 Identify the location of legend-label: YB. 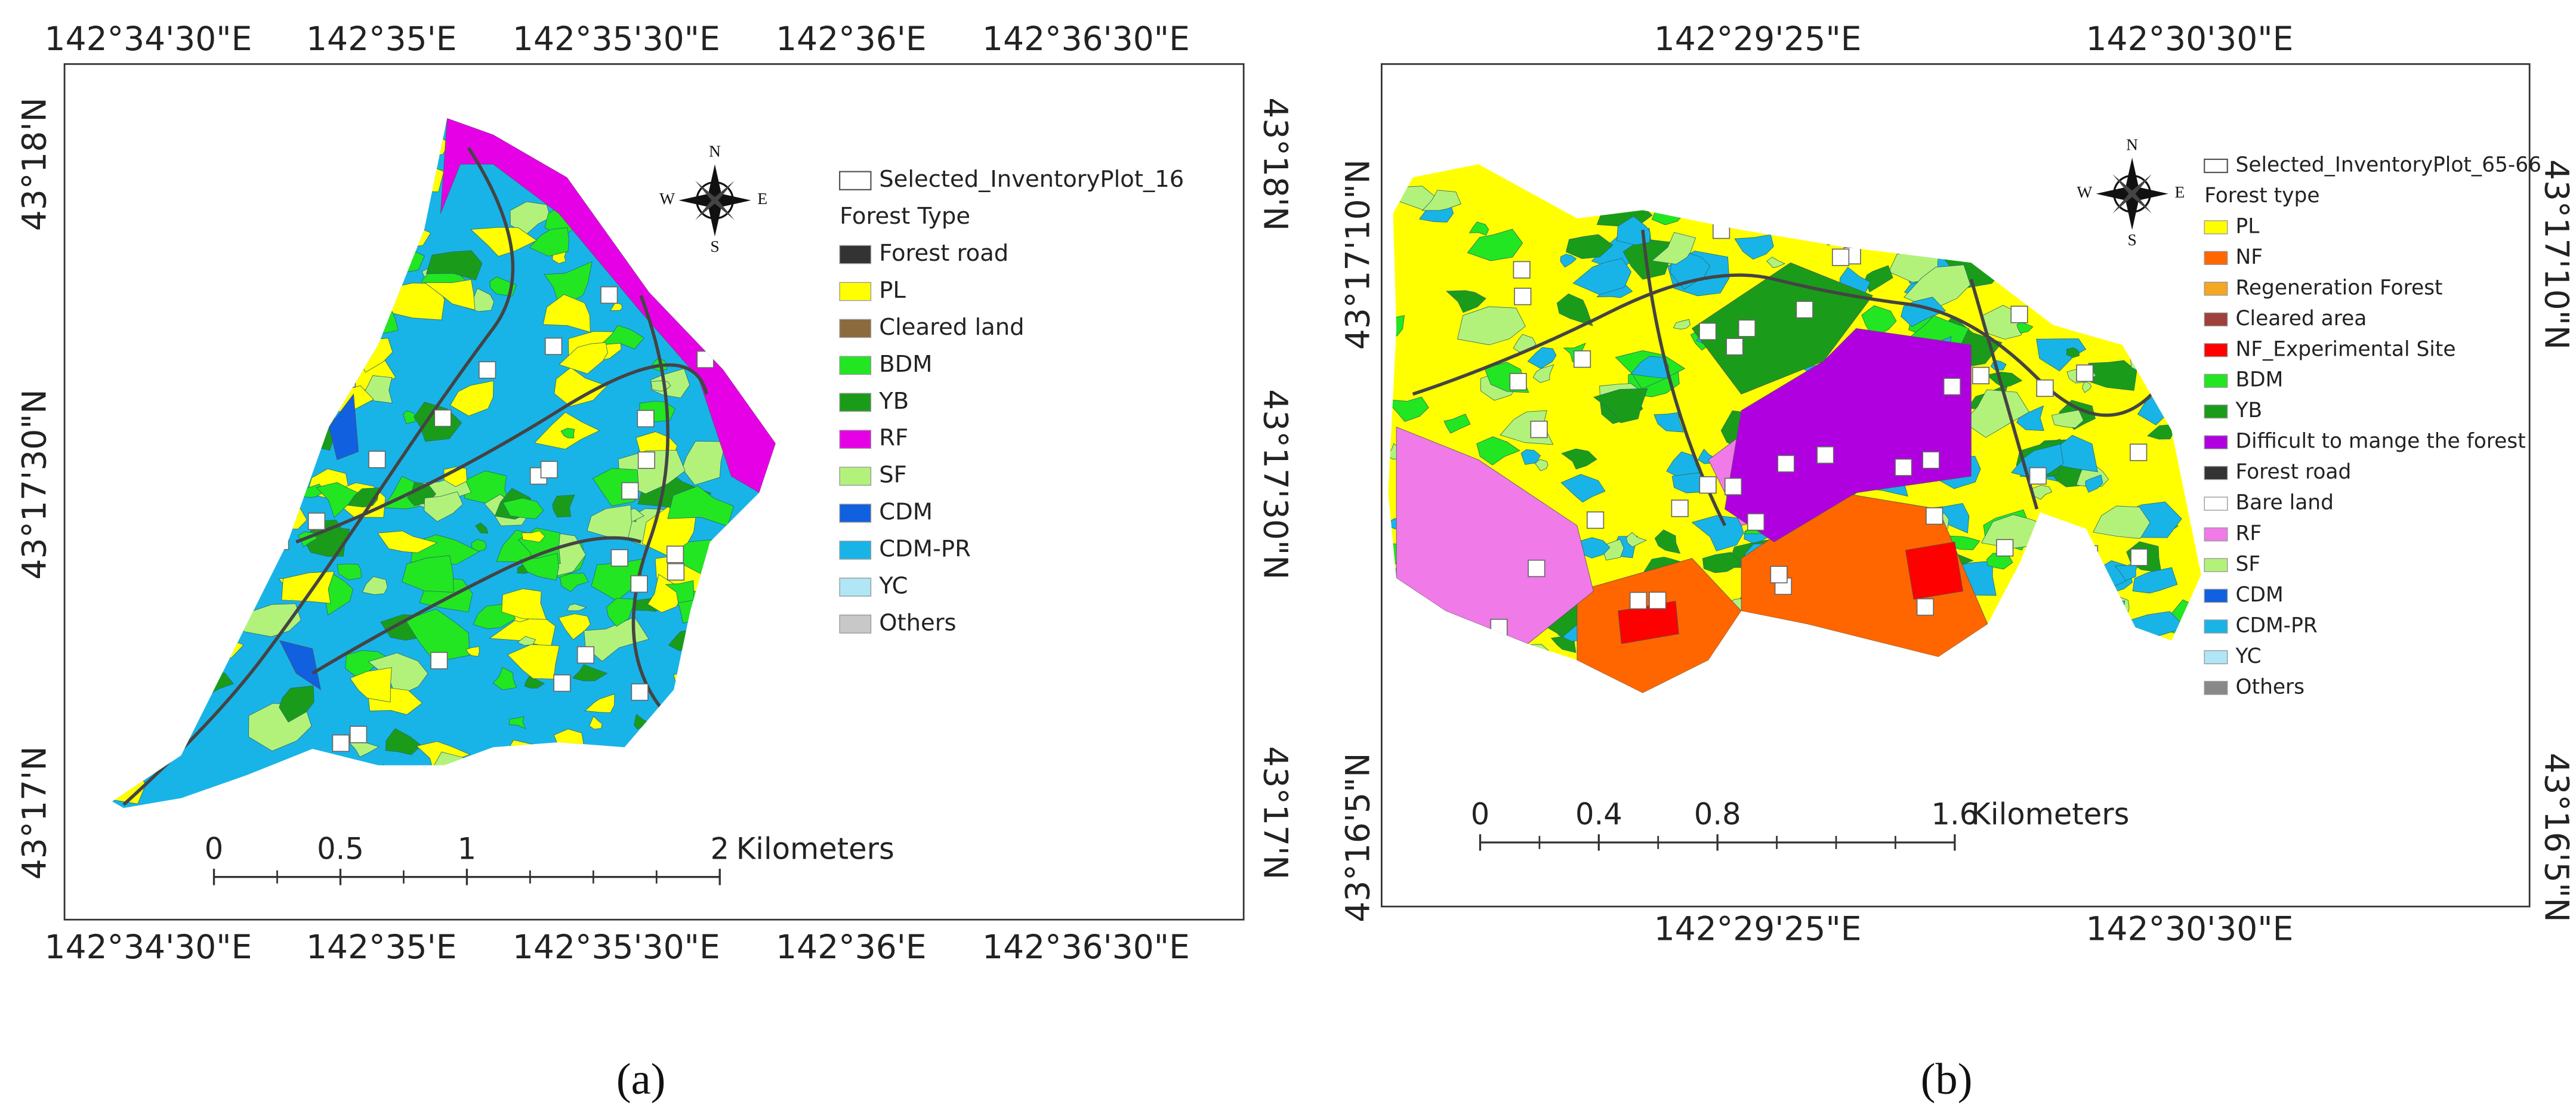
(893, 401).